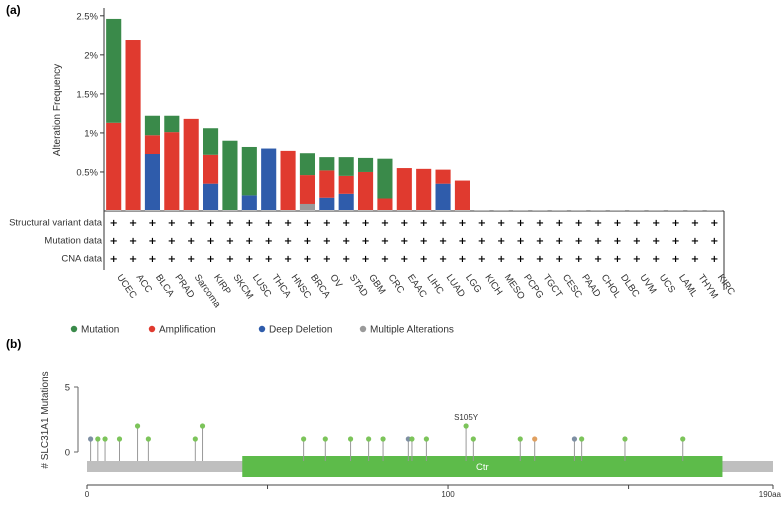 This screenshot has height=521, width=784. I want to click on x-tick-label: CHOL, so click(611, 286).